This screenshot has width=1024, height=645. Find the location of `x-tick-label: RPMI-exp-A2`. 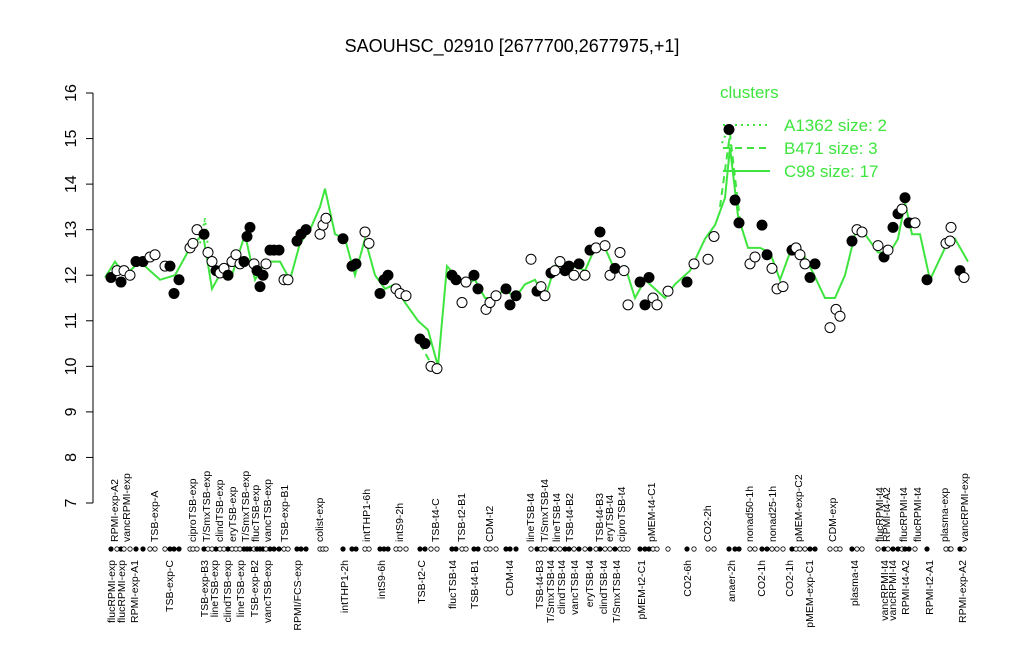

x-tick-label: RPMI-exp-A2 is located at coordinates (115, 510).